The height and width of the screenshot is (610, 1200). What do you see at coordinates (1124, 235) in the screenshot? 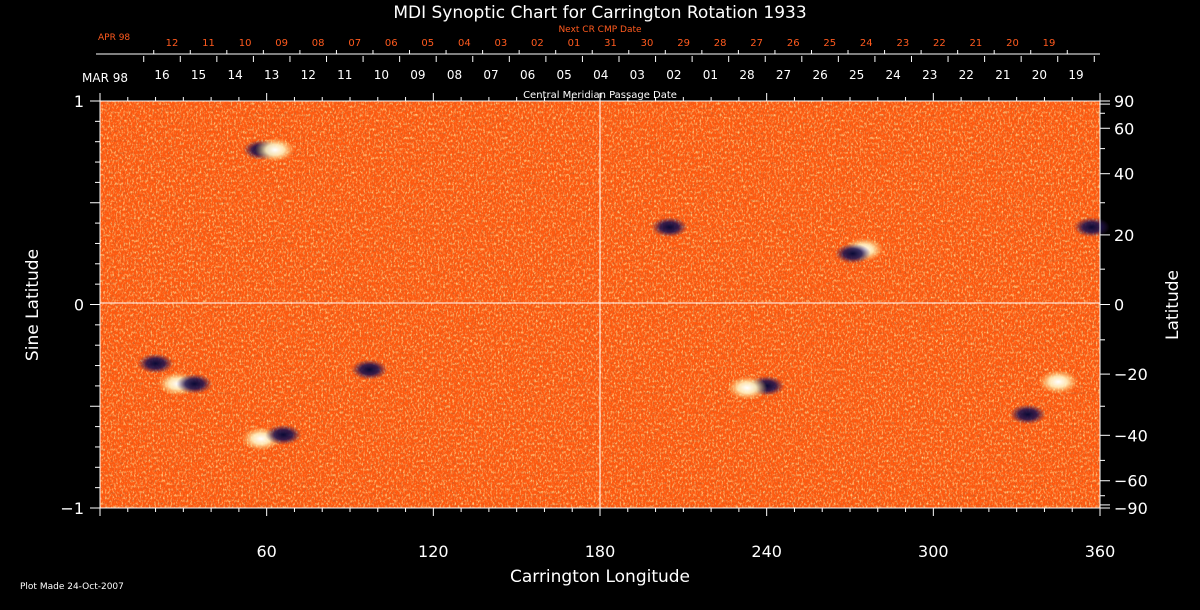
I see `y-tick-label-right: 20` at bounding box center [1124, 235].